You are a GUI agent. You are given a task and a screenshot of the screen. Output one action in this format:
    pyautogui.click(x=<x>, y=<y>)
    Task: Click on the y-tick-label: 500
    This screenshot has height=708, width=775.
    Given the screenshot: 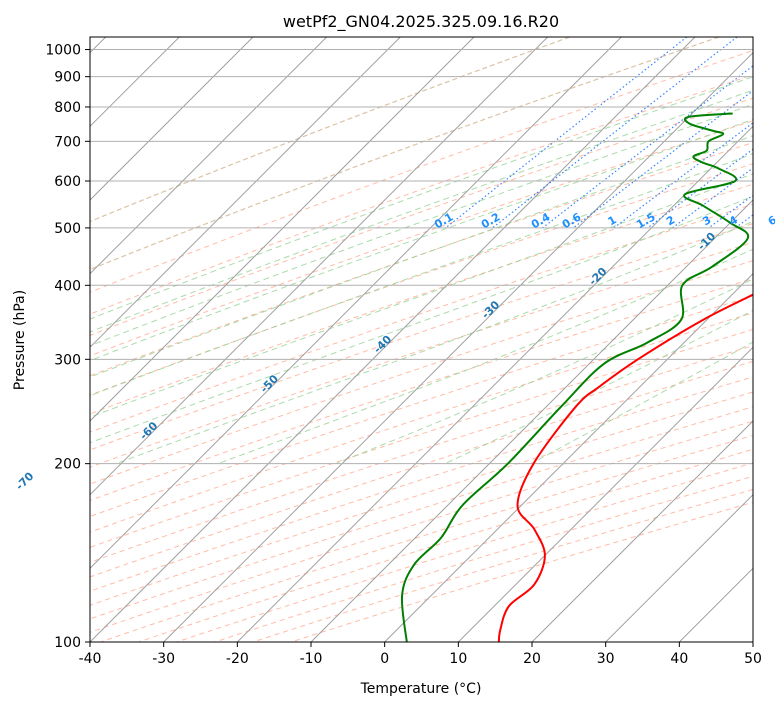 What is the action you would take?
    pyautogui.click(x=67, y=229)
    